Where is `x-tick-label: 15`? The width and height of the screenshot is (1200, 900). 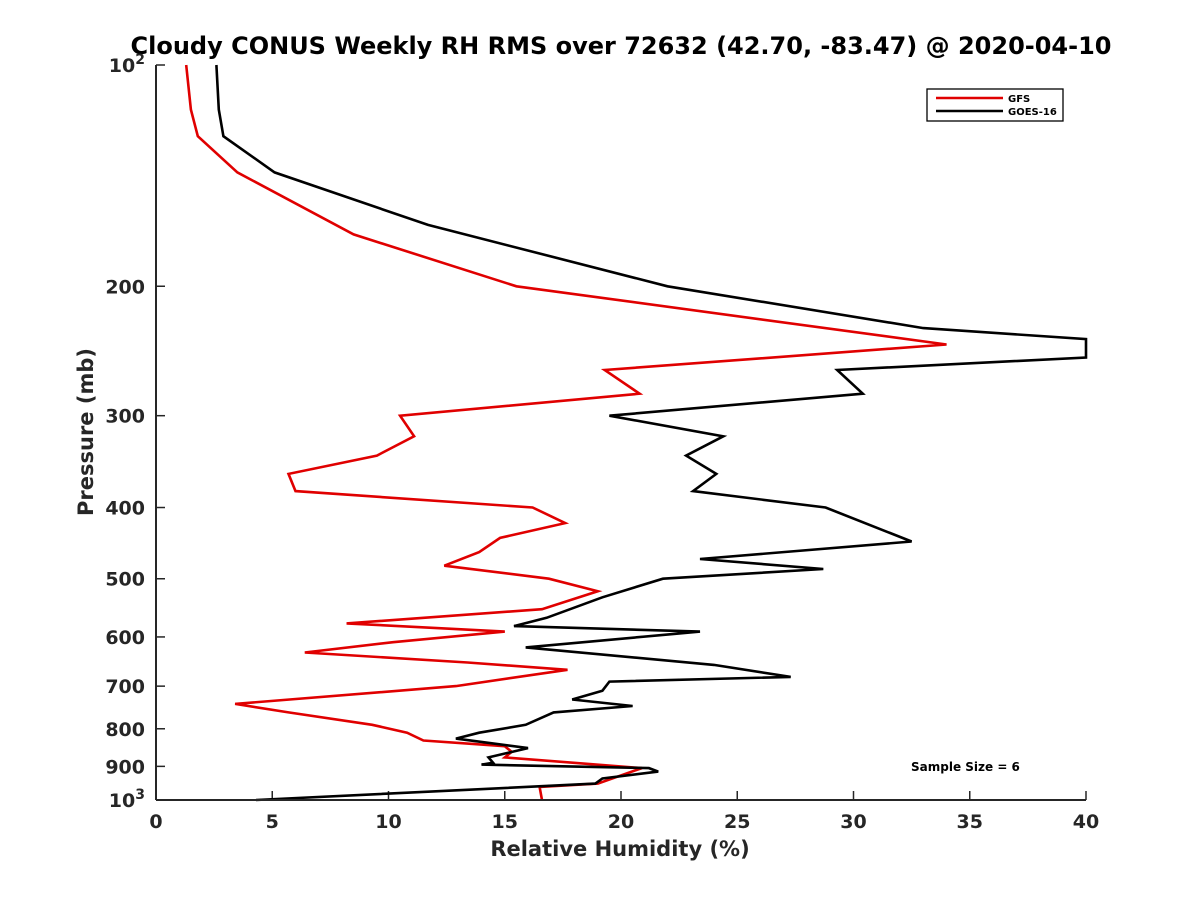 x-tick-label: 15 is located at coordinates (505, 822).